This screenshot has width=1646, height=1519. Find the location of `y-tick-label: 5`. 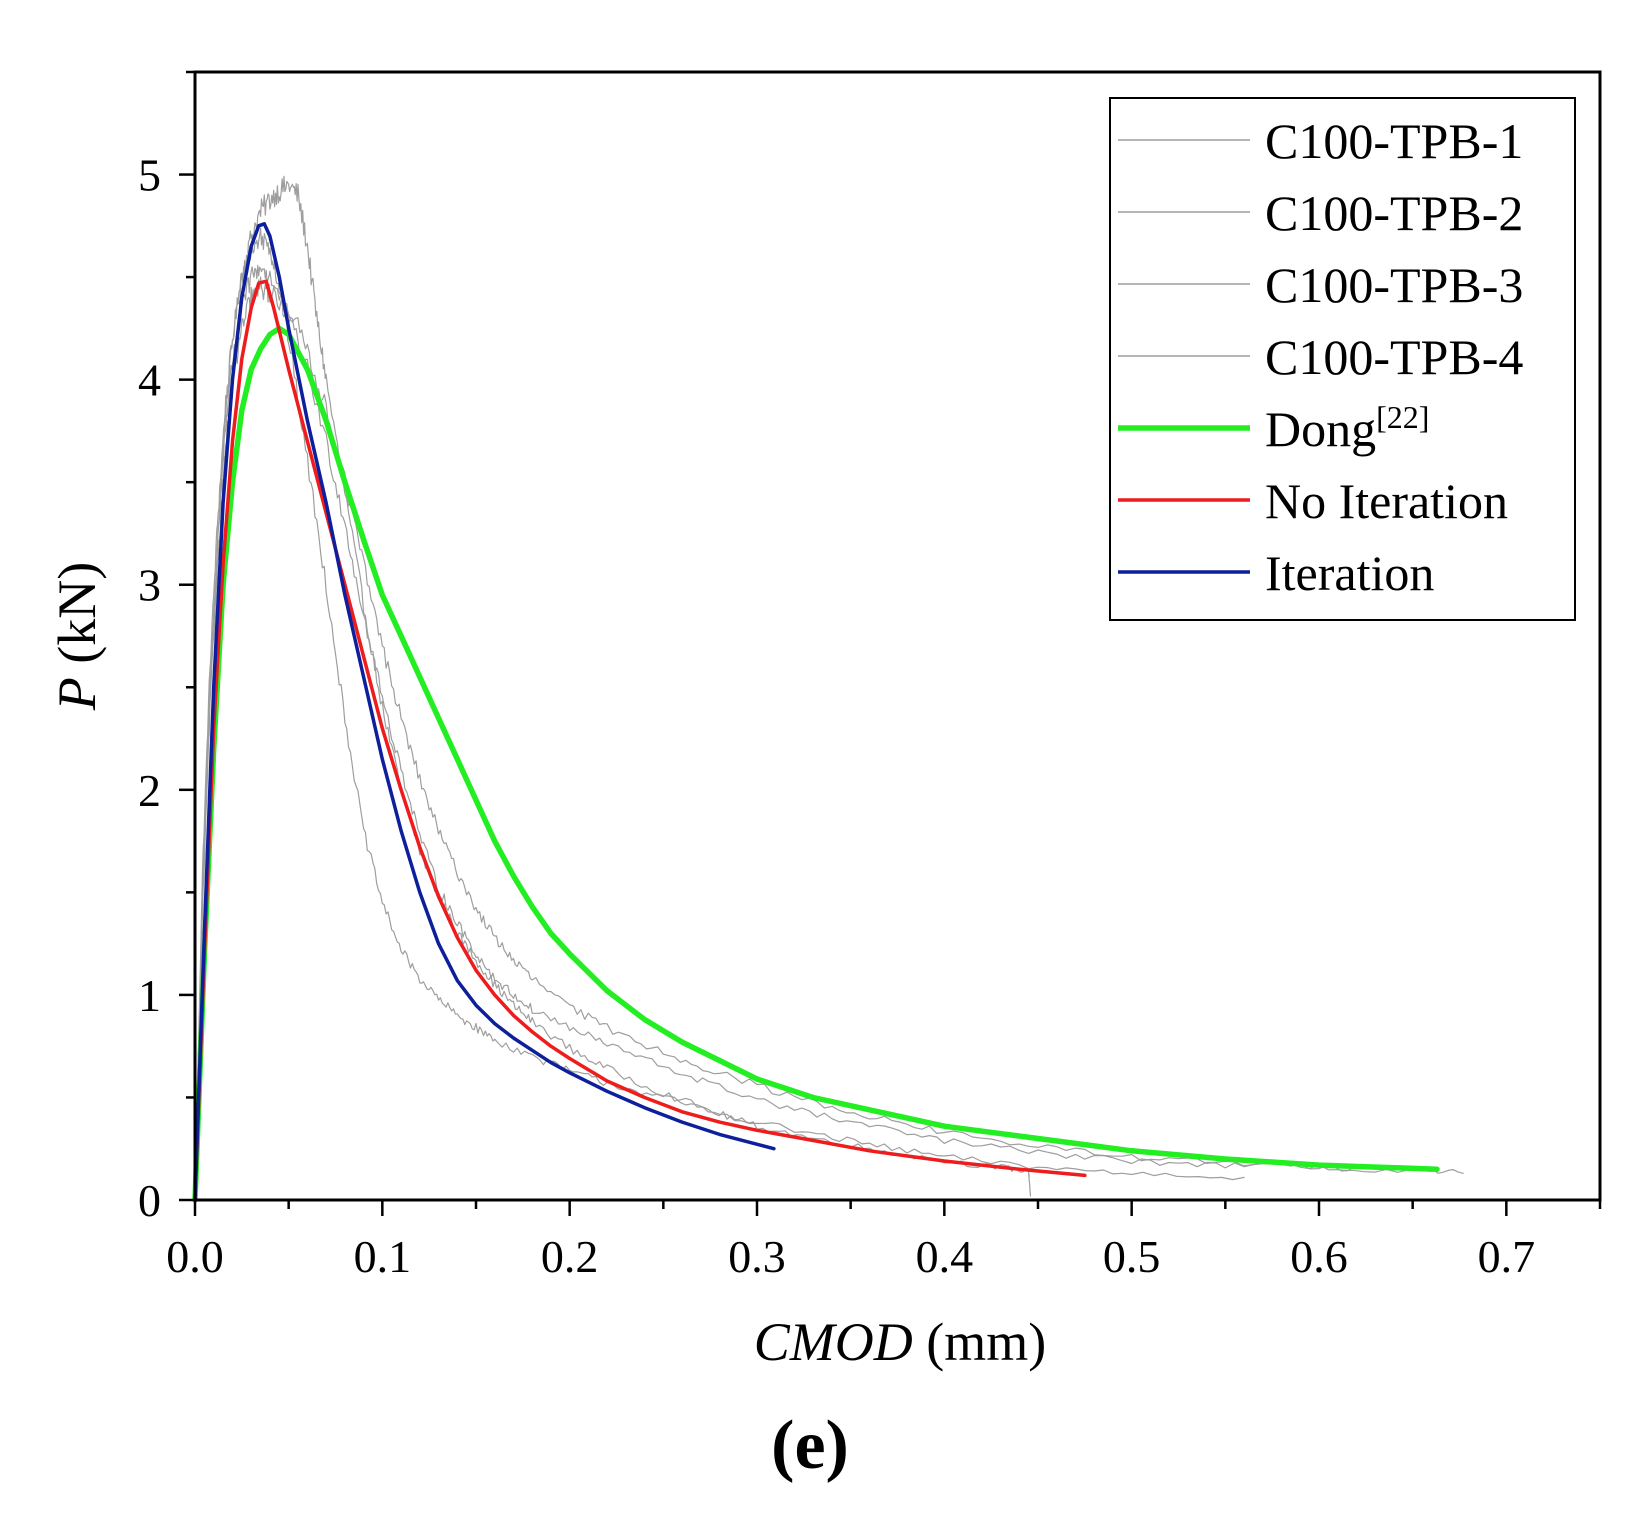

y-tick-label: 5 is located at coordinates (149, 175).